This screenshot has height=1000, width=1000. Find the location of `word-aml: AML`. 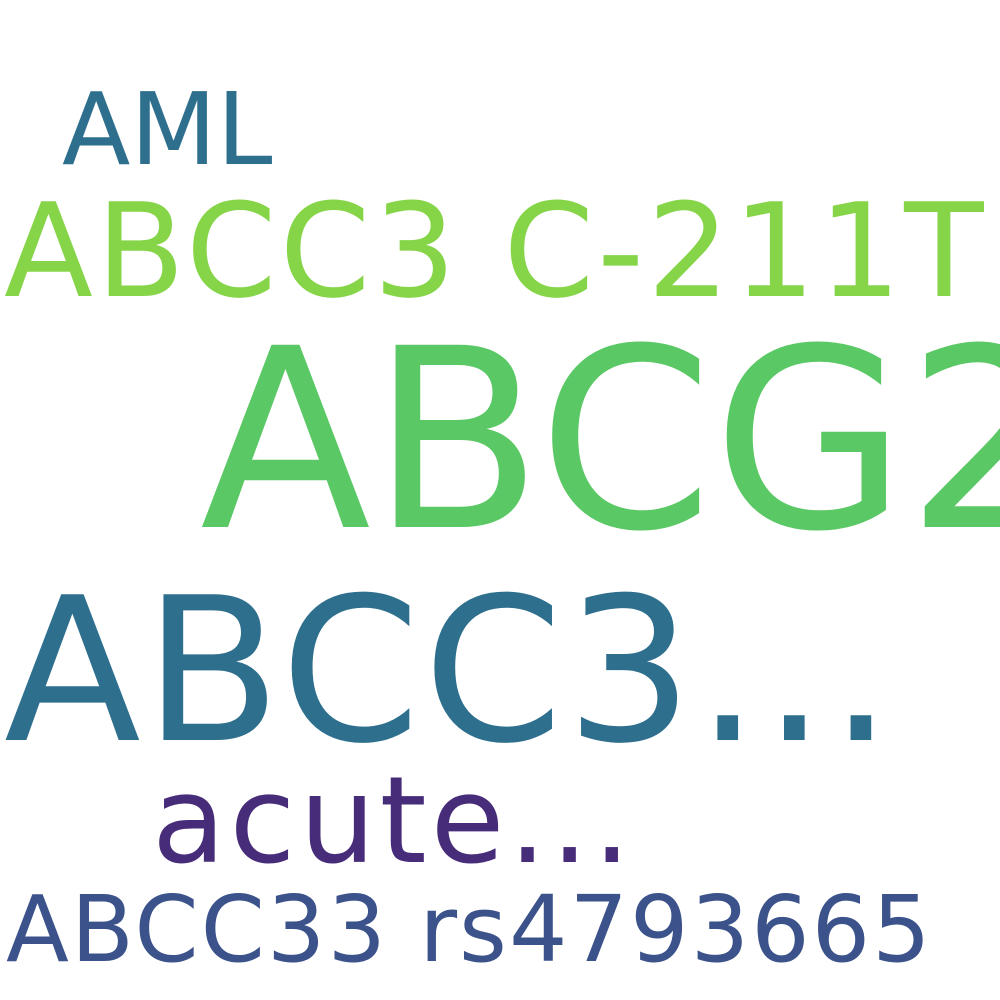

word-aml: AML is located at coordinates (167, 129).